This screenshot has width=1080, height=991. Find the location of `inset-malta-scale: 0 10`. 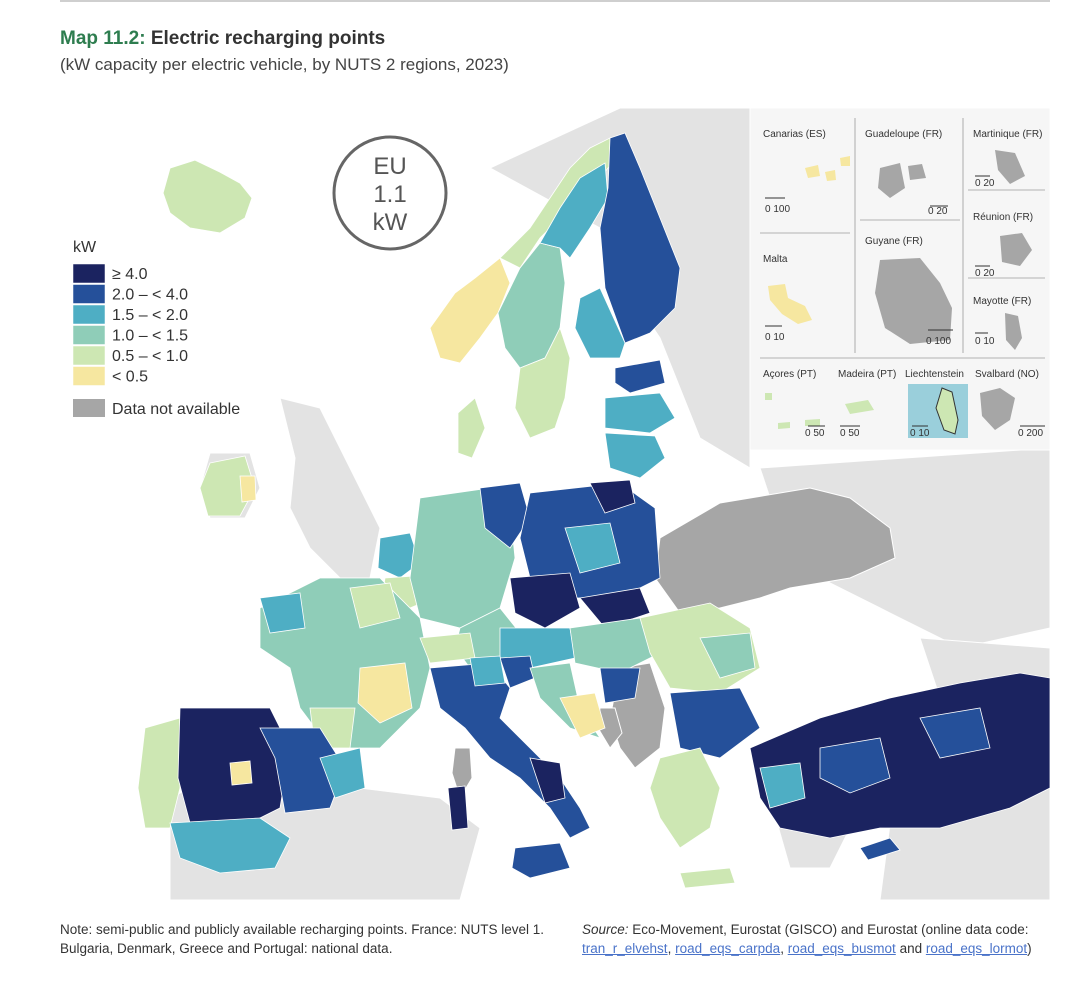

inset-malta-scale: 0 10 is located at coordinates (775, 337).